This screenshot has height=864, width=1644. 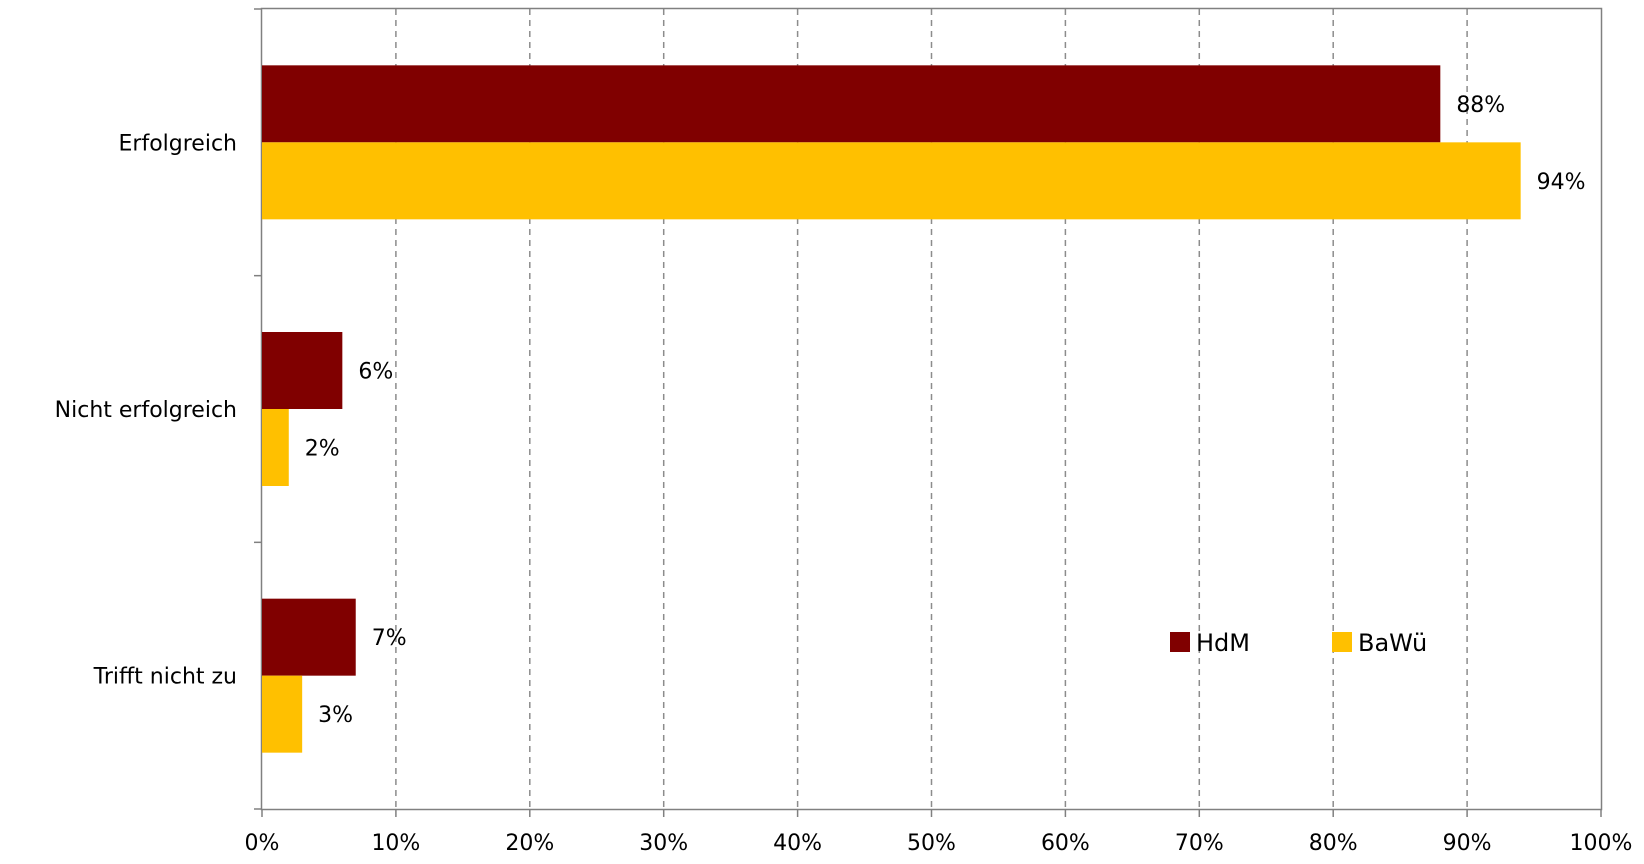 I want to click on legend-label-hdm: HdM, so click(x=1223, y=643).